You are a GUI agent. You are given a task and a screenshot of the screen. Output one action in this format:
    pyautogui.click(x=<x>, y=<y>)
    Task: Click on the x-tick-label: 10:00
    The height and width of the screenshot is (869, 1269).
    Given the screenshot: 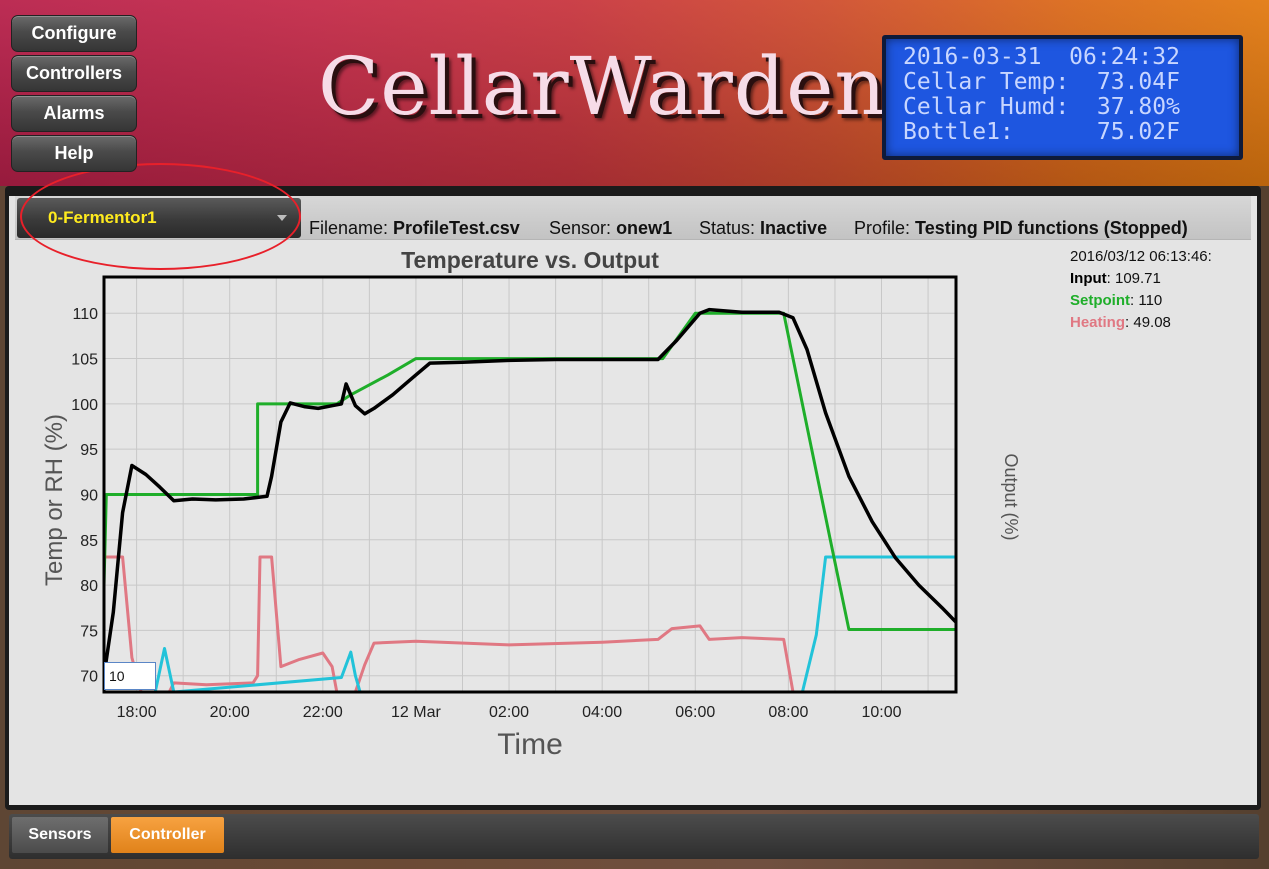 What is the action you would take?
    pyautogui.click(x=881, y=712)
    